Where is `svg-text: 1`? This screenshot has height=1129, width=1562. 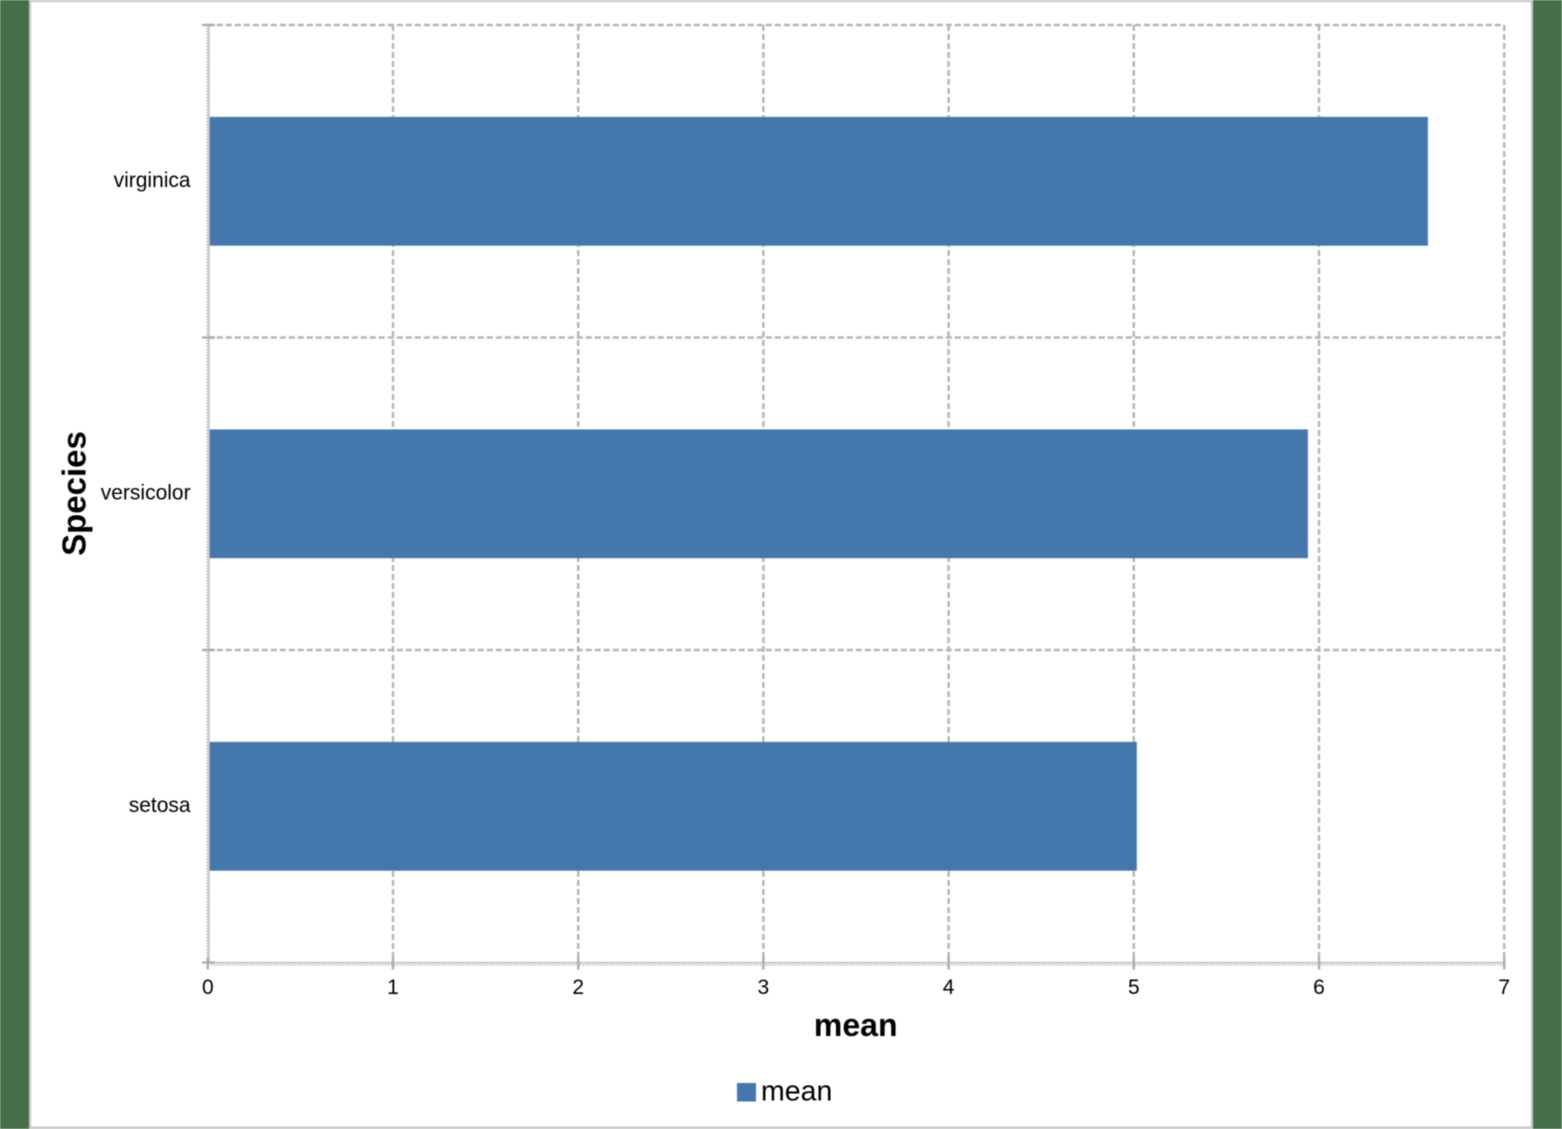
svg-text: 1 is located at coordinates (393, 987).